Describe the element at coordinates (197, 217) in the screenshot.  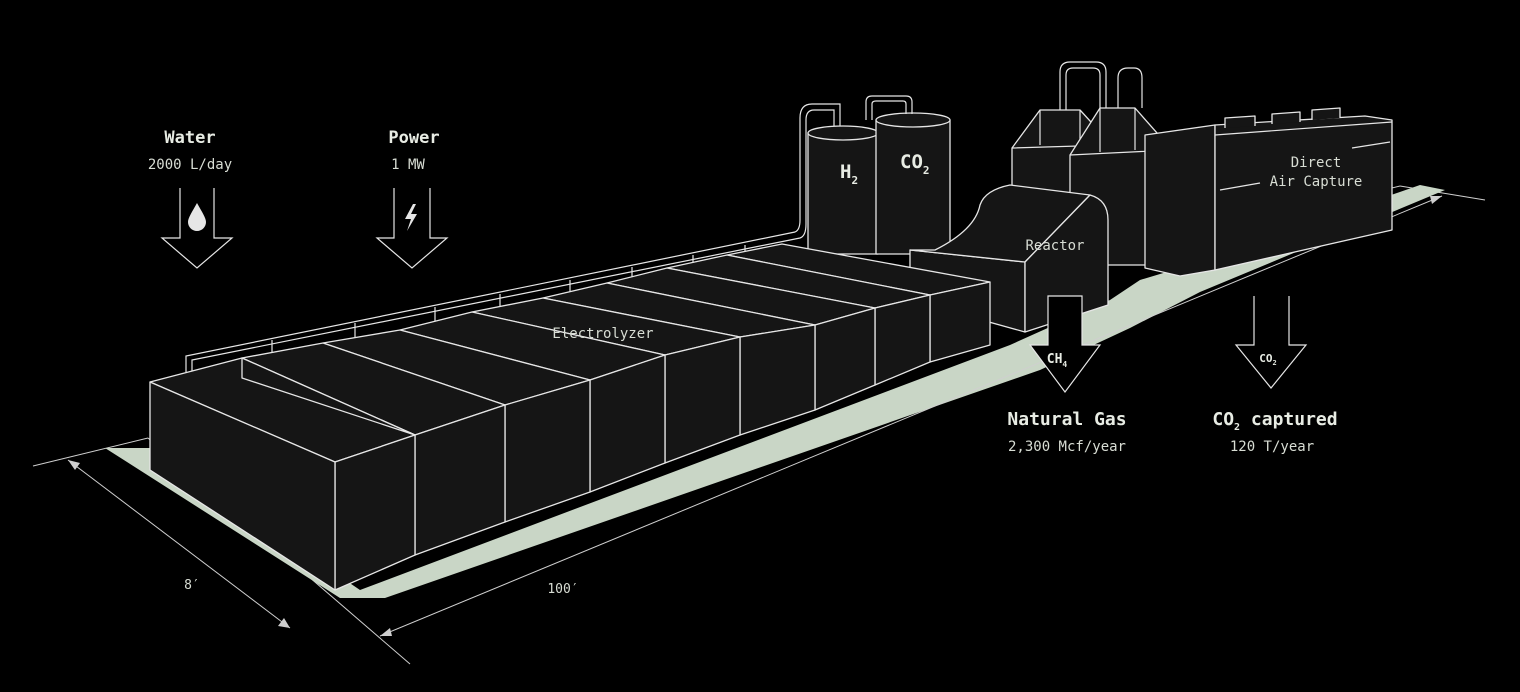
I see `water-drop-icon` at that location.